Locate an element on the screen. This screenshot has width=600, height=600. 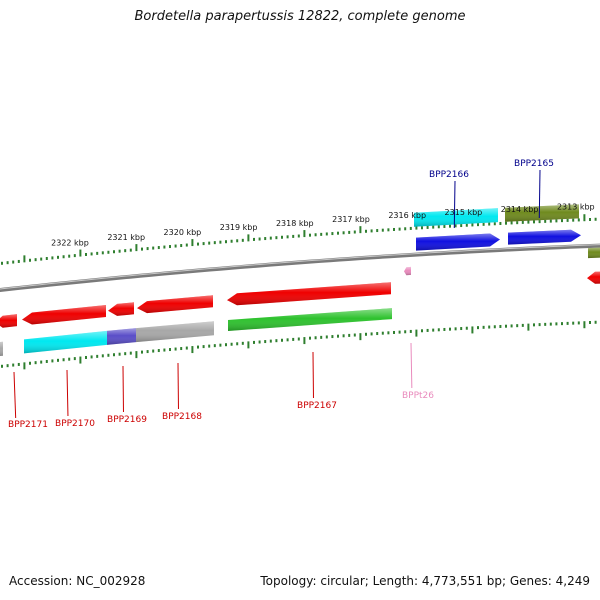
gene-label: BPP2165 is located at coordinates (534, 164).